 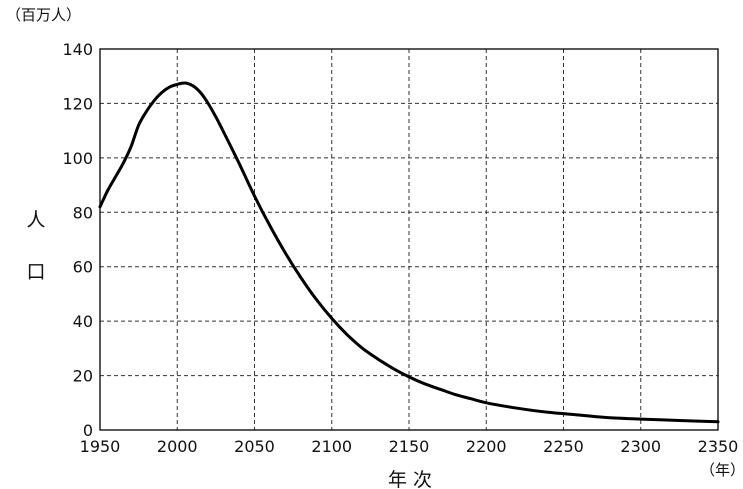 What do you see at coordinates (83, 212) in the screenshot?
I see `y-tick-label: 80` at bounding box center [83, 212].